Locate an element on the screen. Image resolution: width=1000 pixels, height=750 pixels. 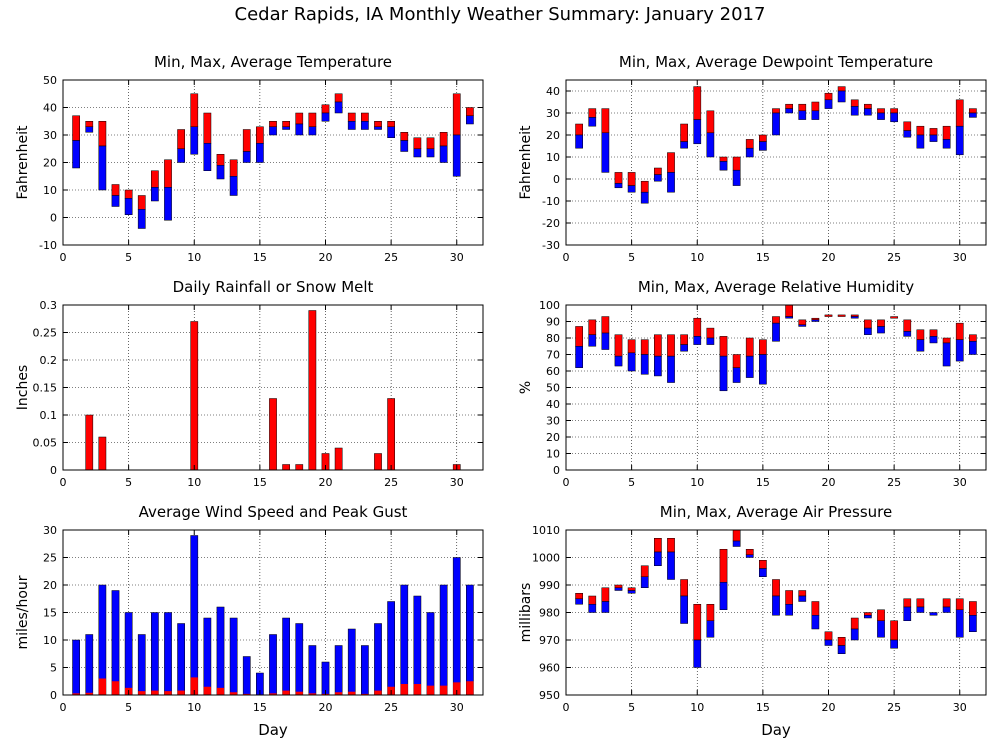
xtick-label: 10 is located at coordinates (194, 257).